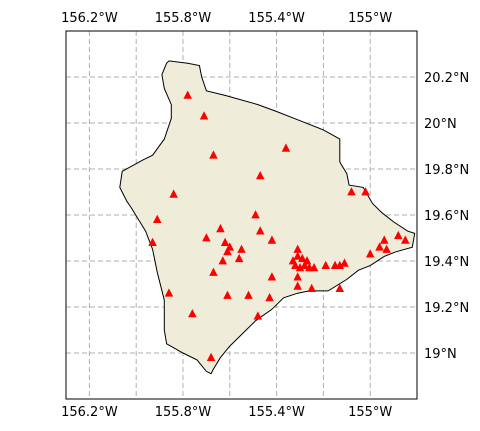 This screenshot has height=431, width=480. Describe the element at coordinates (446, 216) in the screenshot. I see `right-lat-label: 19.6°N` at that location.